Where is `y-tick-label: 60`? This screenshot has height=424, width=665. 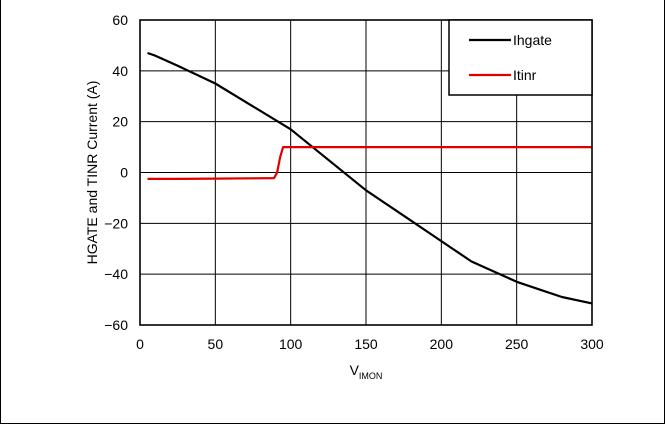 y-tick-label: 60 is located at coordinates (120, 20).